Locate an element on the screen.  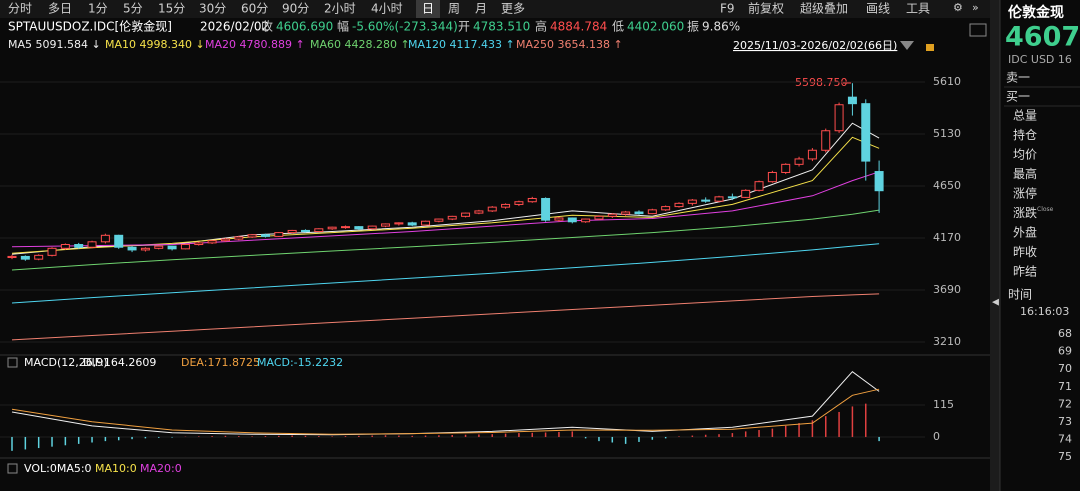
side-strip is located at coordinates (995, 245).